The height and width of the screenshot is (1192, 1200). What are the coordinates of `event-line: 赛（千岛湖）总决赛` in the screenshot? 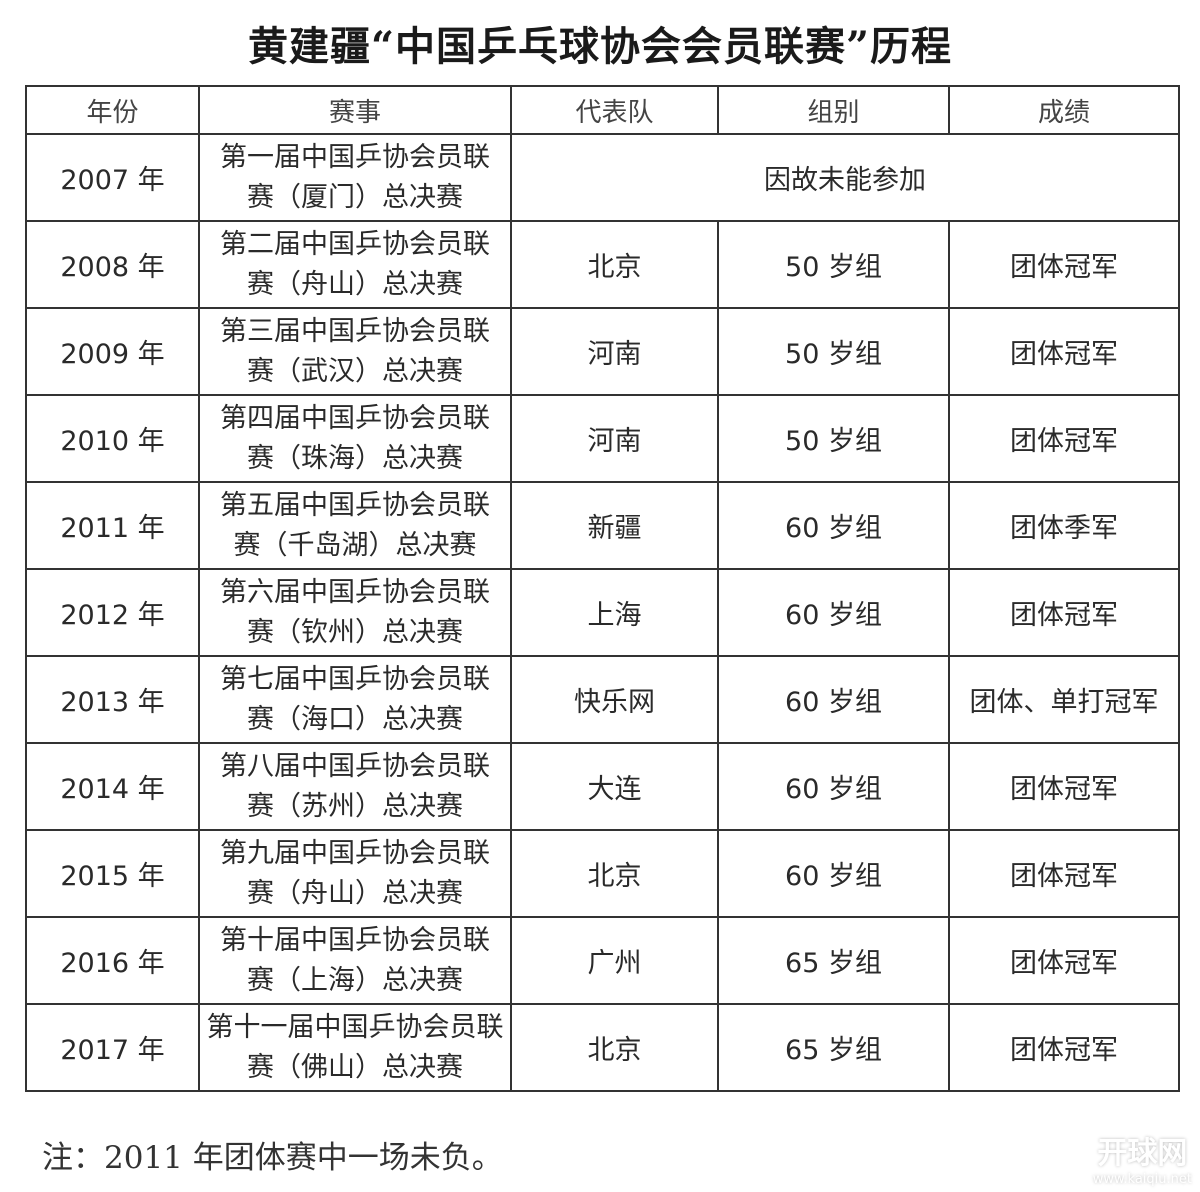 It's located at (355, 545).